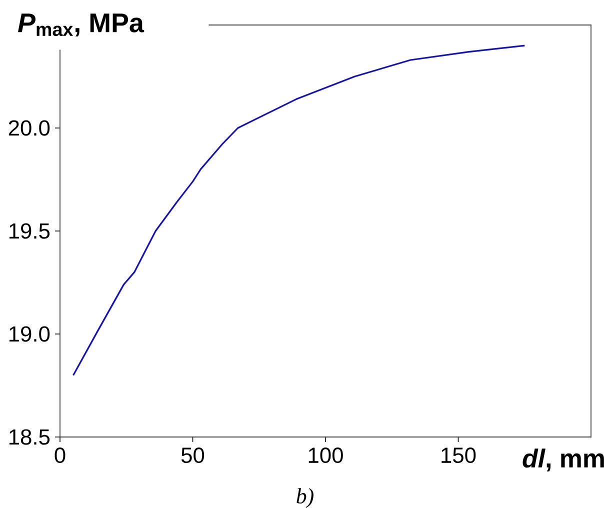 The image size is (611, 518). I want to click on y-tick-label: 19.0, so click(29, 334).